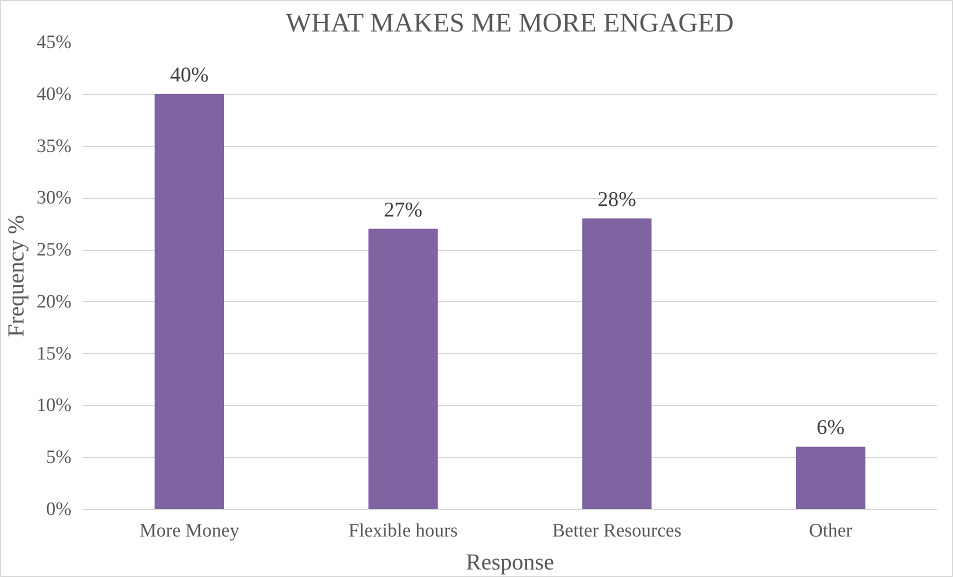  I want to click on y-tick-label: 40%, so click(54, 94).